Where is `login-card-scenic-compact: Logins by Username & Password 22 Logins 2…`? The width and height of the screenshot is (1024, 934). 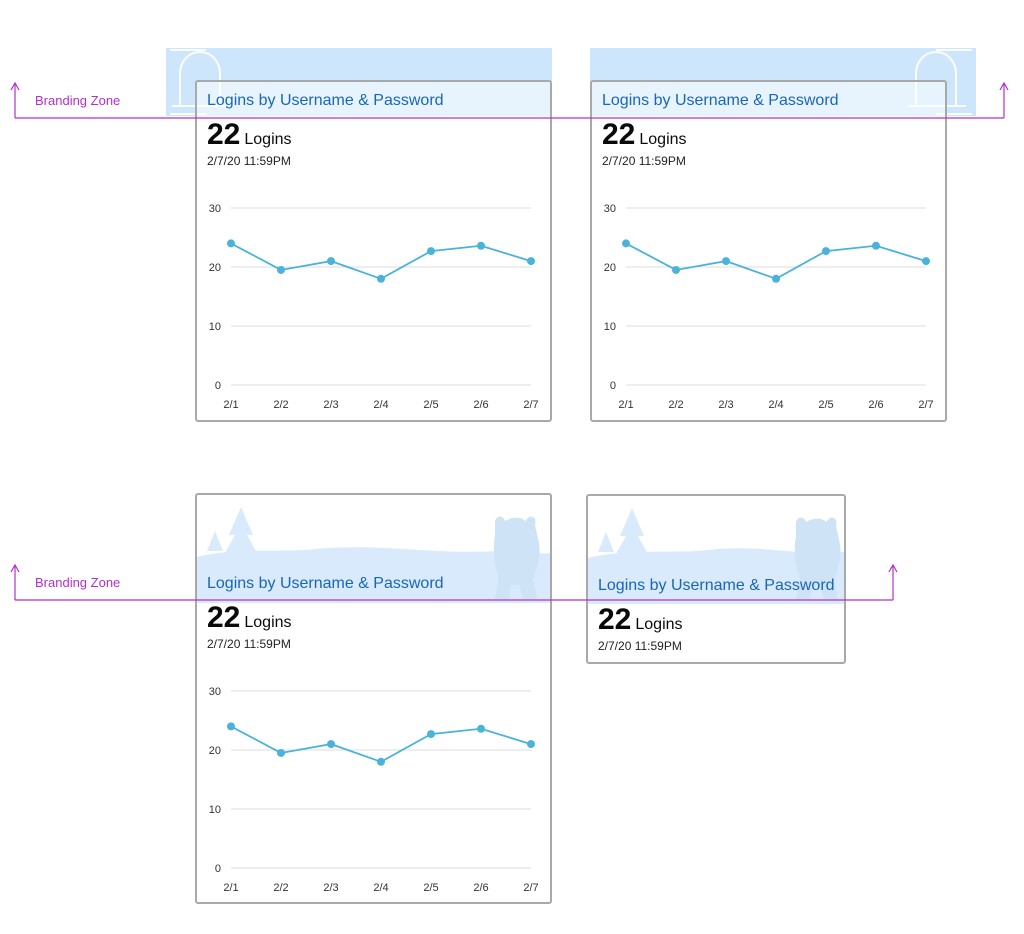 login-card-scenic-compact: Logins by Username & Password 22 Logins 2… is located at coordinates (716, 579).